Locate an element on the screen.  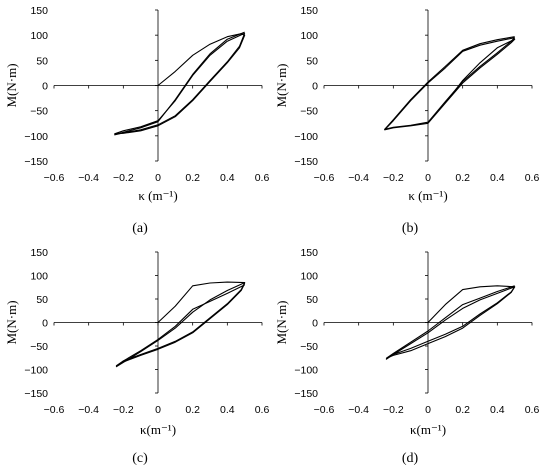
panel-caption: (b) is located at coordinates (410, 228).